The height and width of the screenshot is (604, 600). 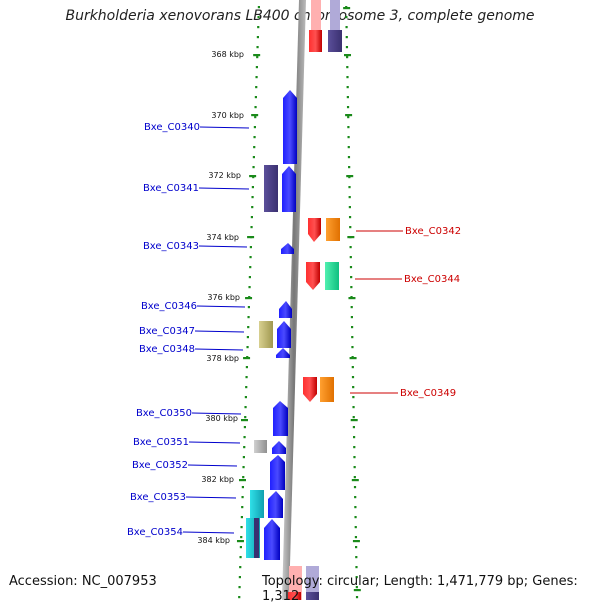 I want to click on gene-label-left: Bxe_C0343, so click(x=171, y=246).